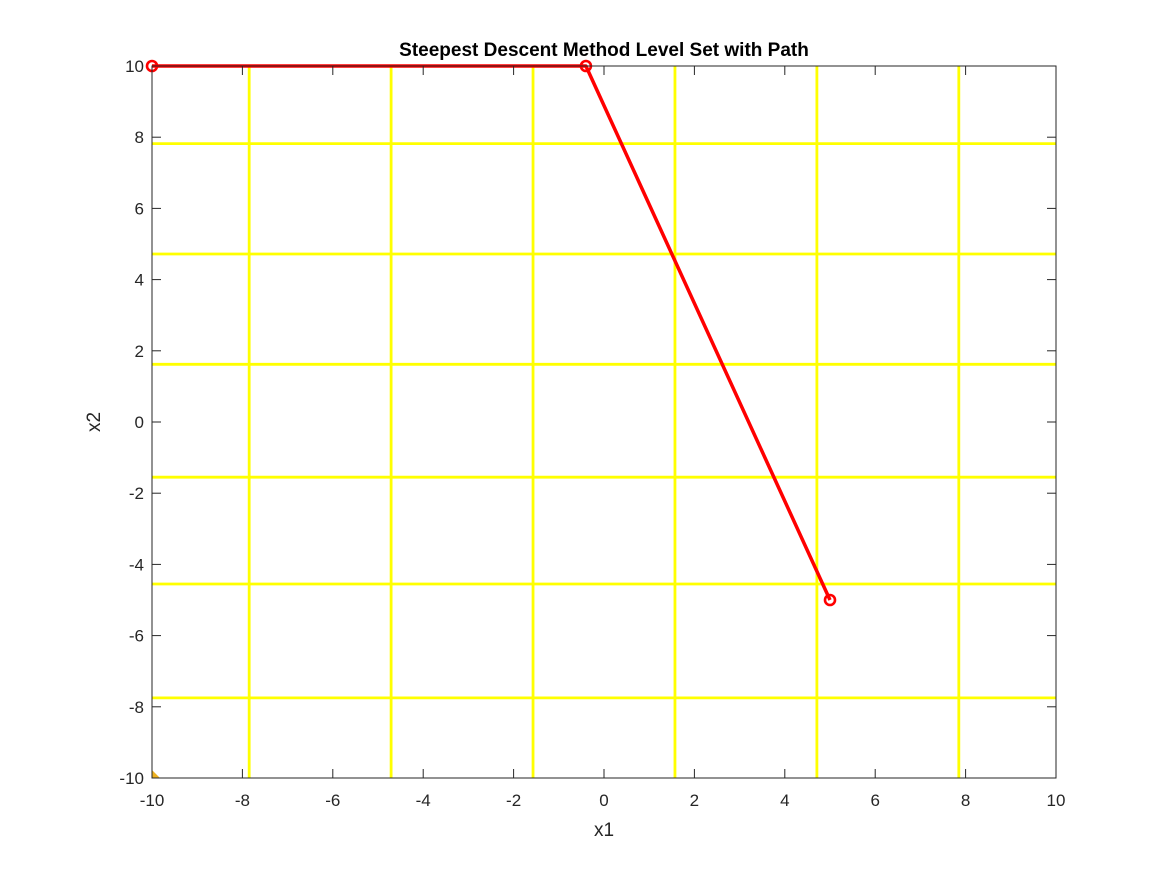 The height and width of the screenshot is (880, 1167). I want to click on y-tick-label: 4, so click(139, 280).